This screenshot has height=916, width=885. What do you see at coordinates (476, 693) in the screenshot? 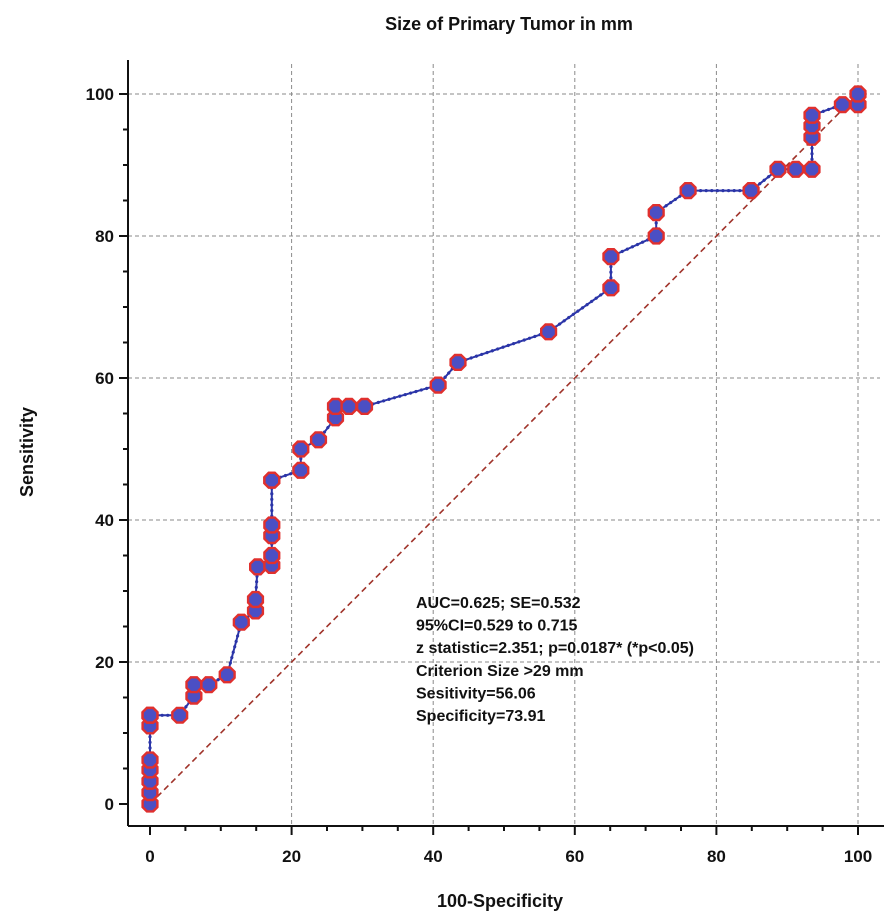
I see `annotation-line: Sesitivity=56.06` at bounding box center [476, 693].